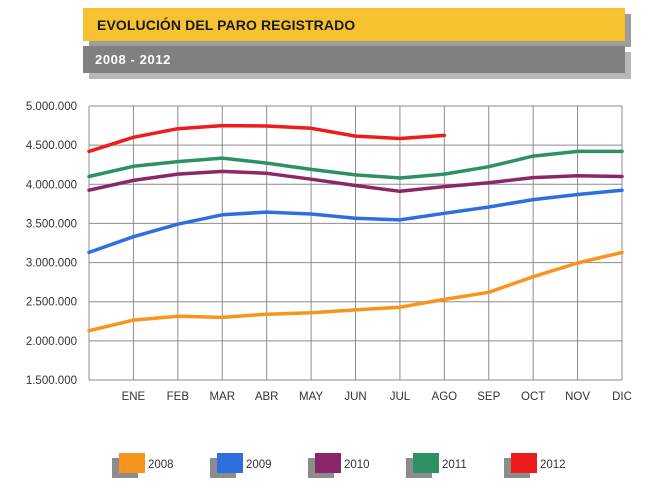 This screenshot has height=492, width=650. I want to click on y-tick-label: 5.000.000, so click(51, 107).